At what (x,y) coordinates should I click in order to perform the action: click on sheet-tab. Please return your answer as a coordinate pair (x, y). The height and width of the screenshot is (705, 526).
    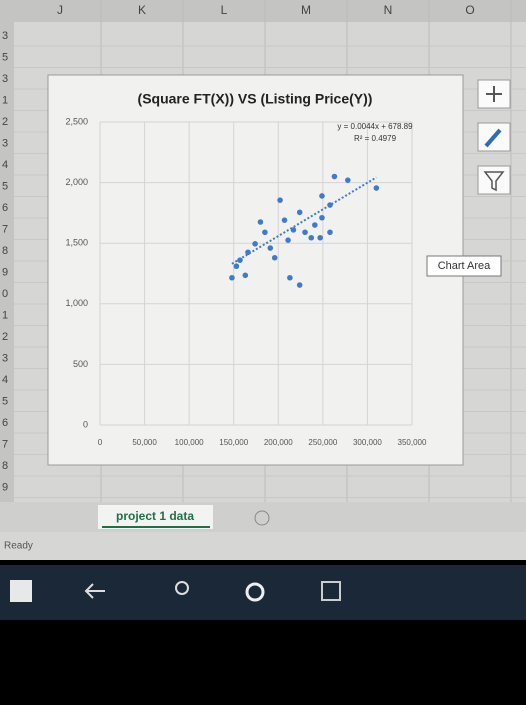
    Looking at the image, I should click on (155, 517).